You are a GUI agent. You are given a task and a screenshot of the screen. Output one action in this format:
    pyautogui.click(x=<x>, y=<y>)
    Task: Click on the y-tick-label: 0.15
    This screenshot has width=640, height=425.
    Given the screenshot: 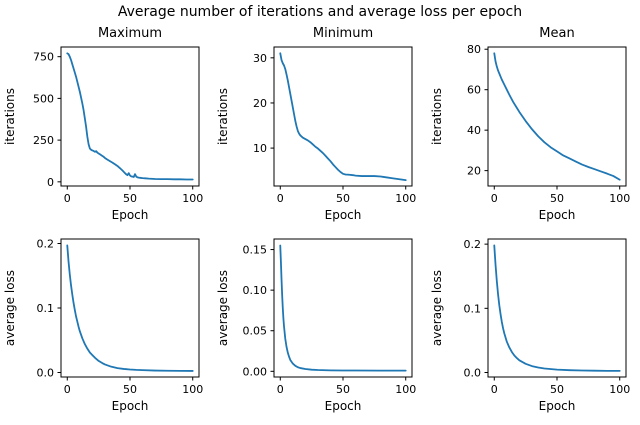 What is the action you would take?
    pyautogui.click(x=255, y=250)
    